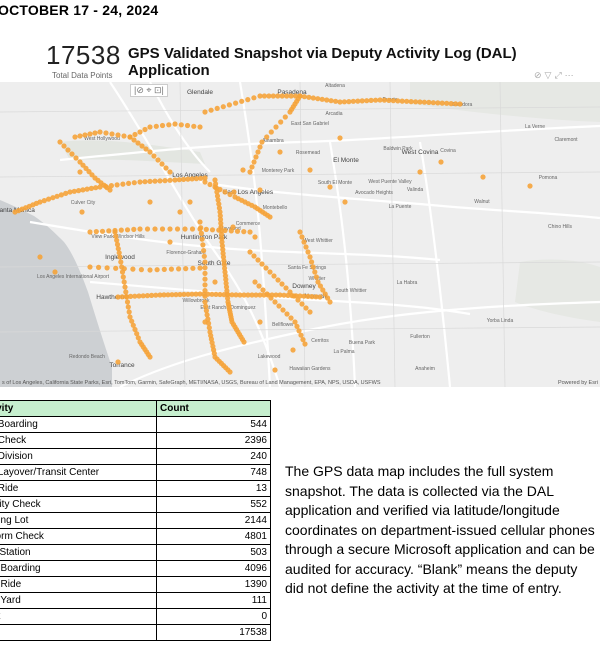  Describe the element at coordinates (539, 75) in the screenshot. I see `pin-icon: ⊘` at that location.